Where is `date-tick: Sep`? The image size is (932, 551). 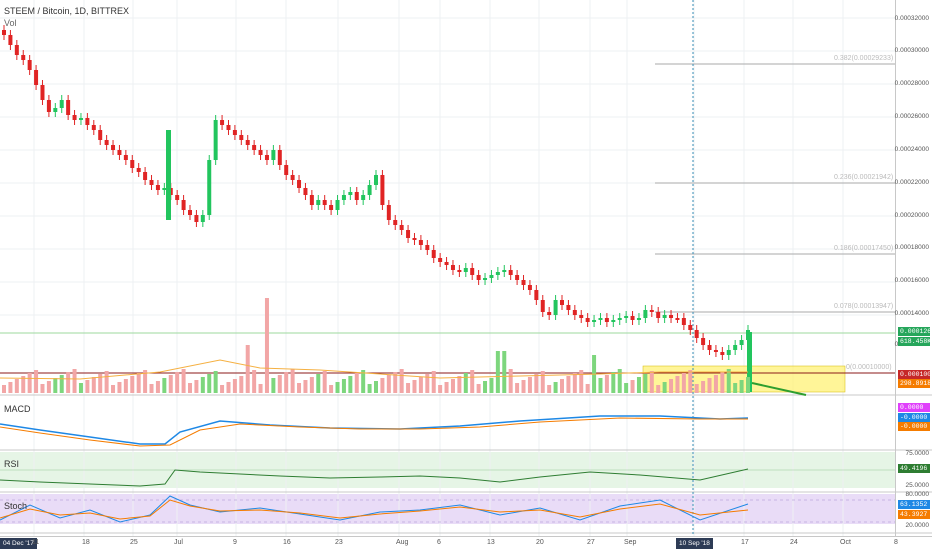
date-tick: Sep is located at coordinates (630, 542).